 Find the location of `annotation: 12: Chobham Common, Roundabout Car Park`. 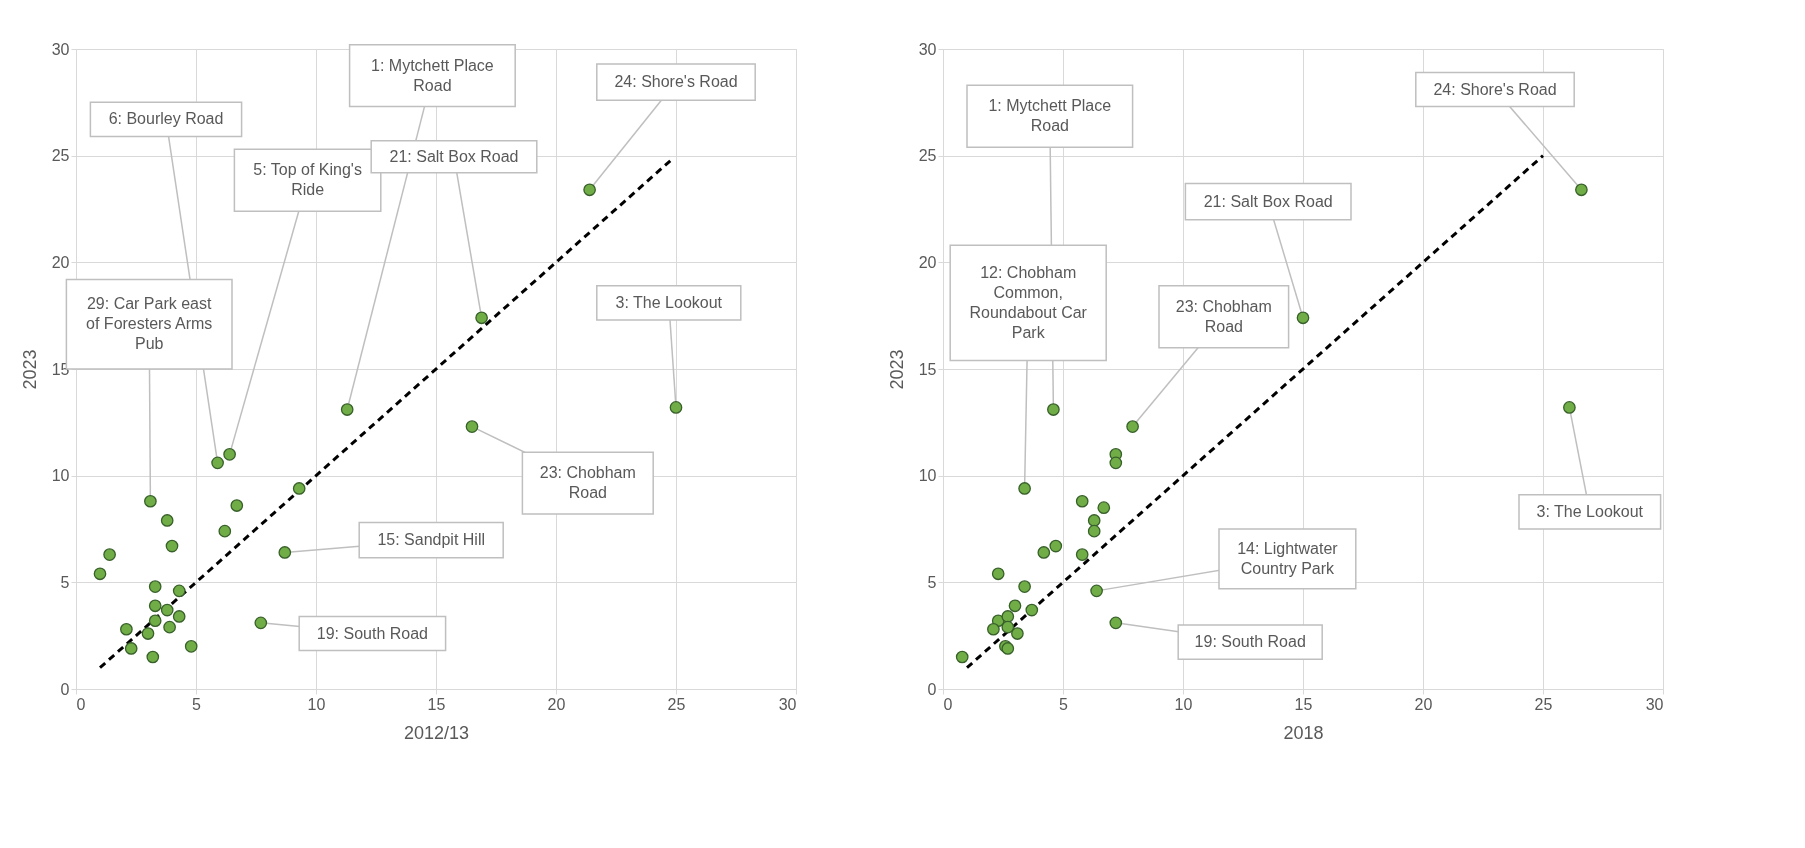

annotation: 12: Chobham Common, Roundabout Car Park is located at coordinates (1028, 302).